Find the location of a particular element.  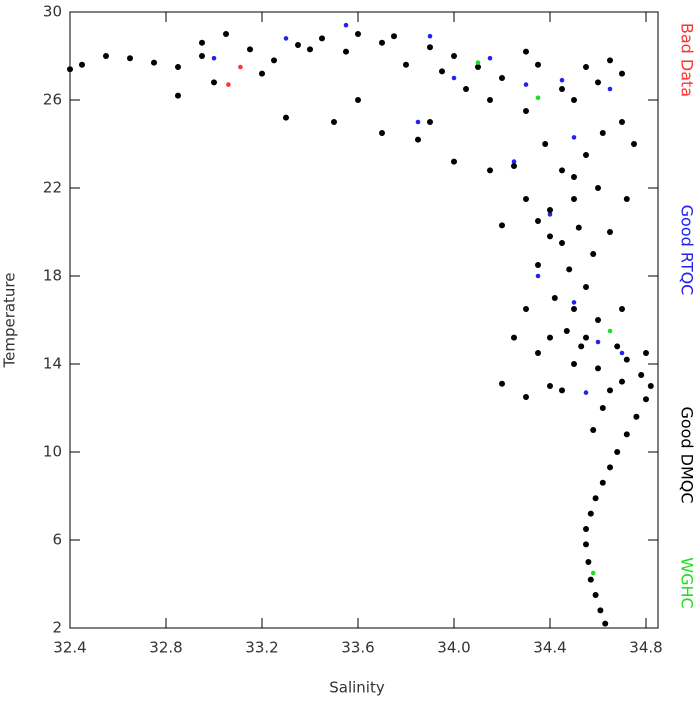

y-tick-label: 30 is located at coordinates (52, 12).